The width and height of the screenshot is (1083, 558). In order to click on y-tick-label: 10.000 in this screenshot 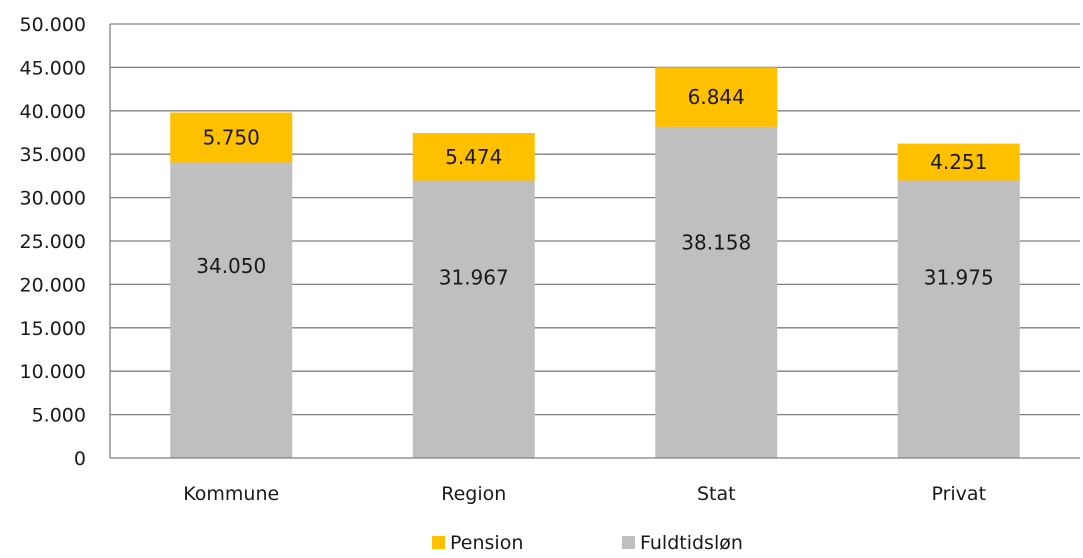, I will do `click(53, 372)`.